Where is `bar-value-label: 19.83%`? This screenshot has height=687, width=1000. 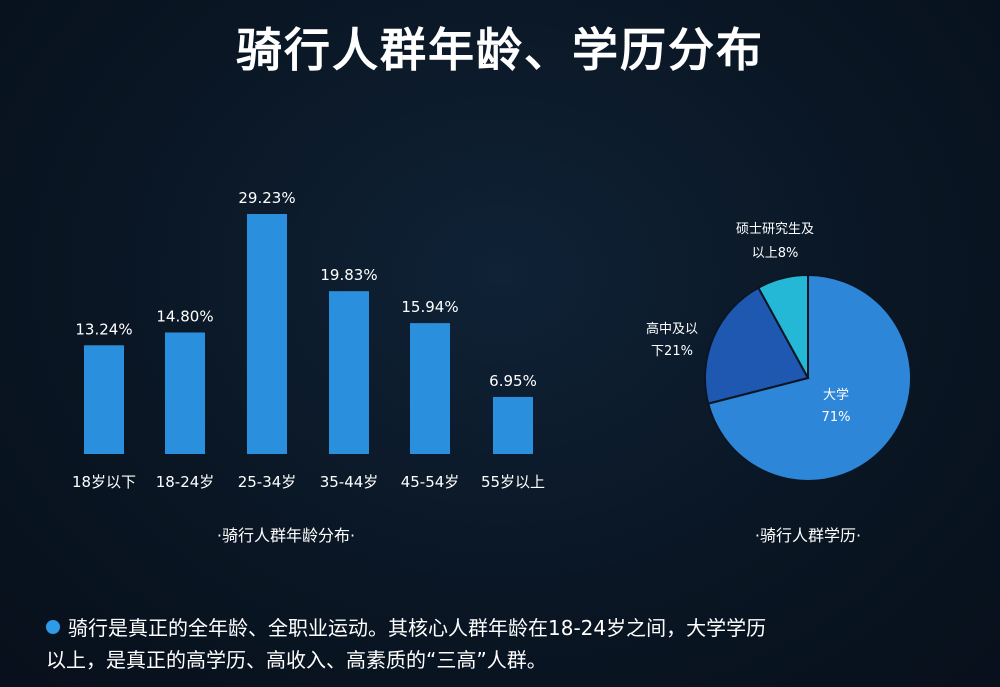
bar-value-label: 19.83% is located at coordinates (348, 275).